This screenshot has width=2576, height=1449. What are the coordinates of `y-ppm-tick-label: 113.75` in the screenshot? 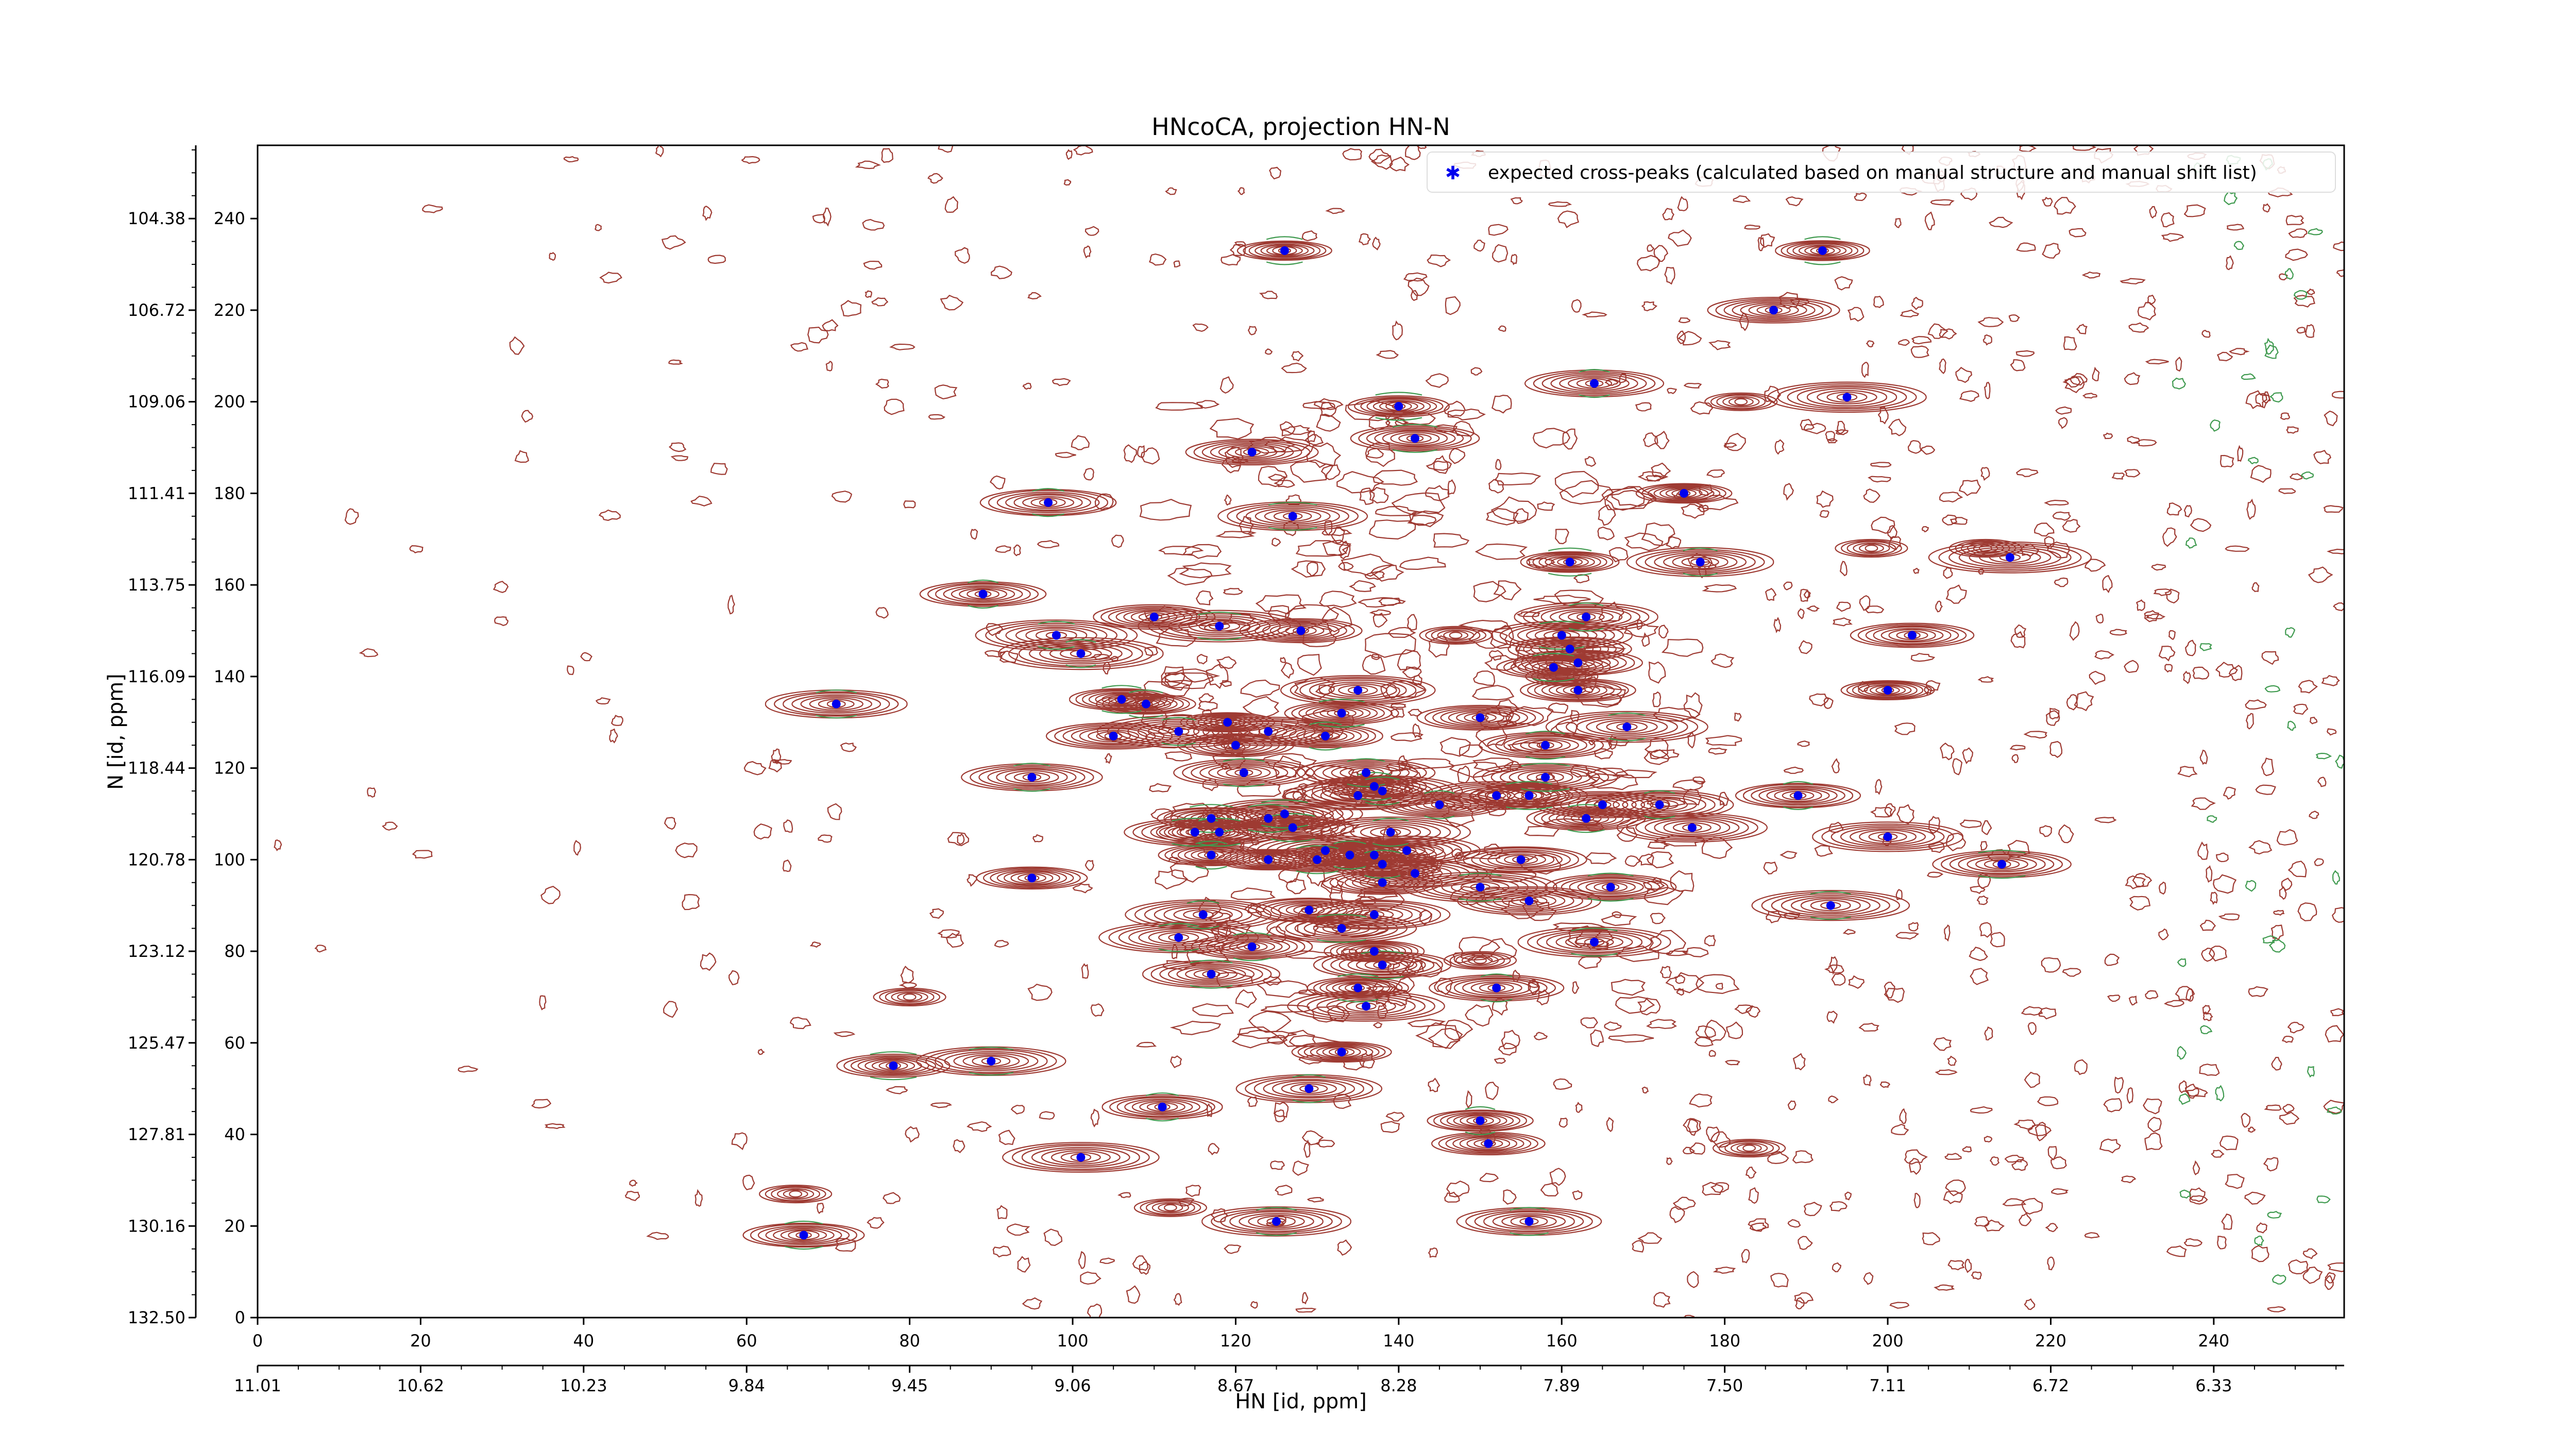 It's located at (156, 585).